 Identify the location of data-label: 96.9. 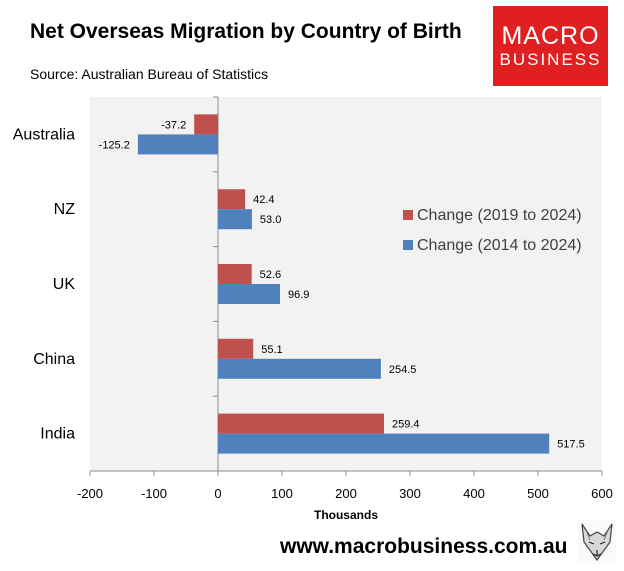
(298, 295).